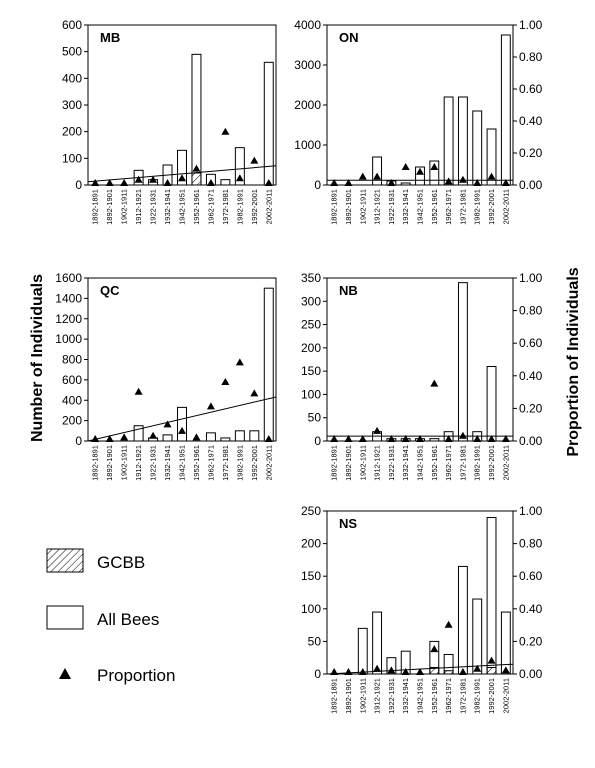  I want to click on left-tick-label: 150, so click(311, 371).